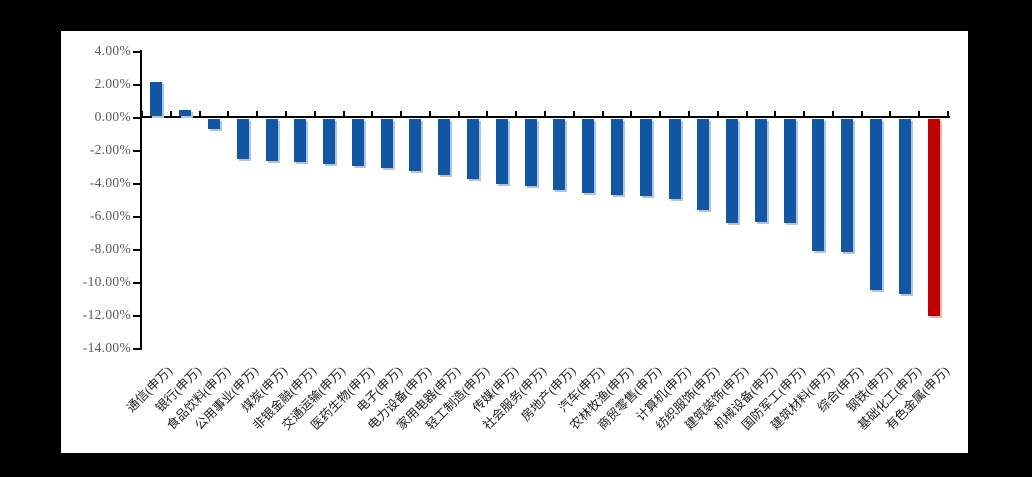  Describe the element at coordinates (106, 314) in the screenshot. I see `y-axis-tick-label: -12.00%` at that location.